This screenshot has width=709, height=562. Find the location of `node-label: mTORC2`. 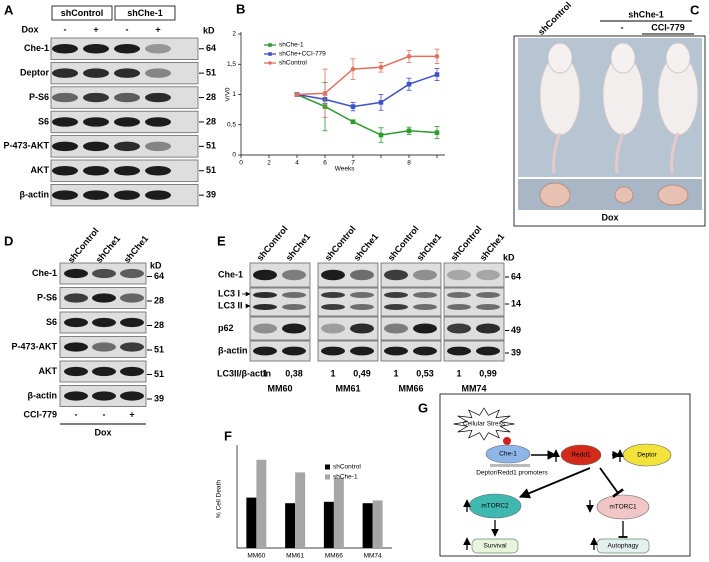

node-label: mTORC2 is located at coordinates (495, 506).